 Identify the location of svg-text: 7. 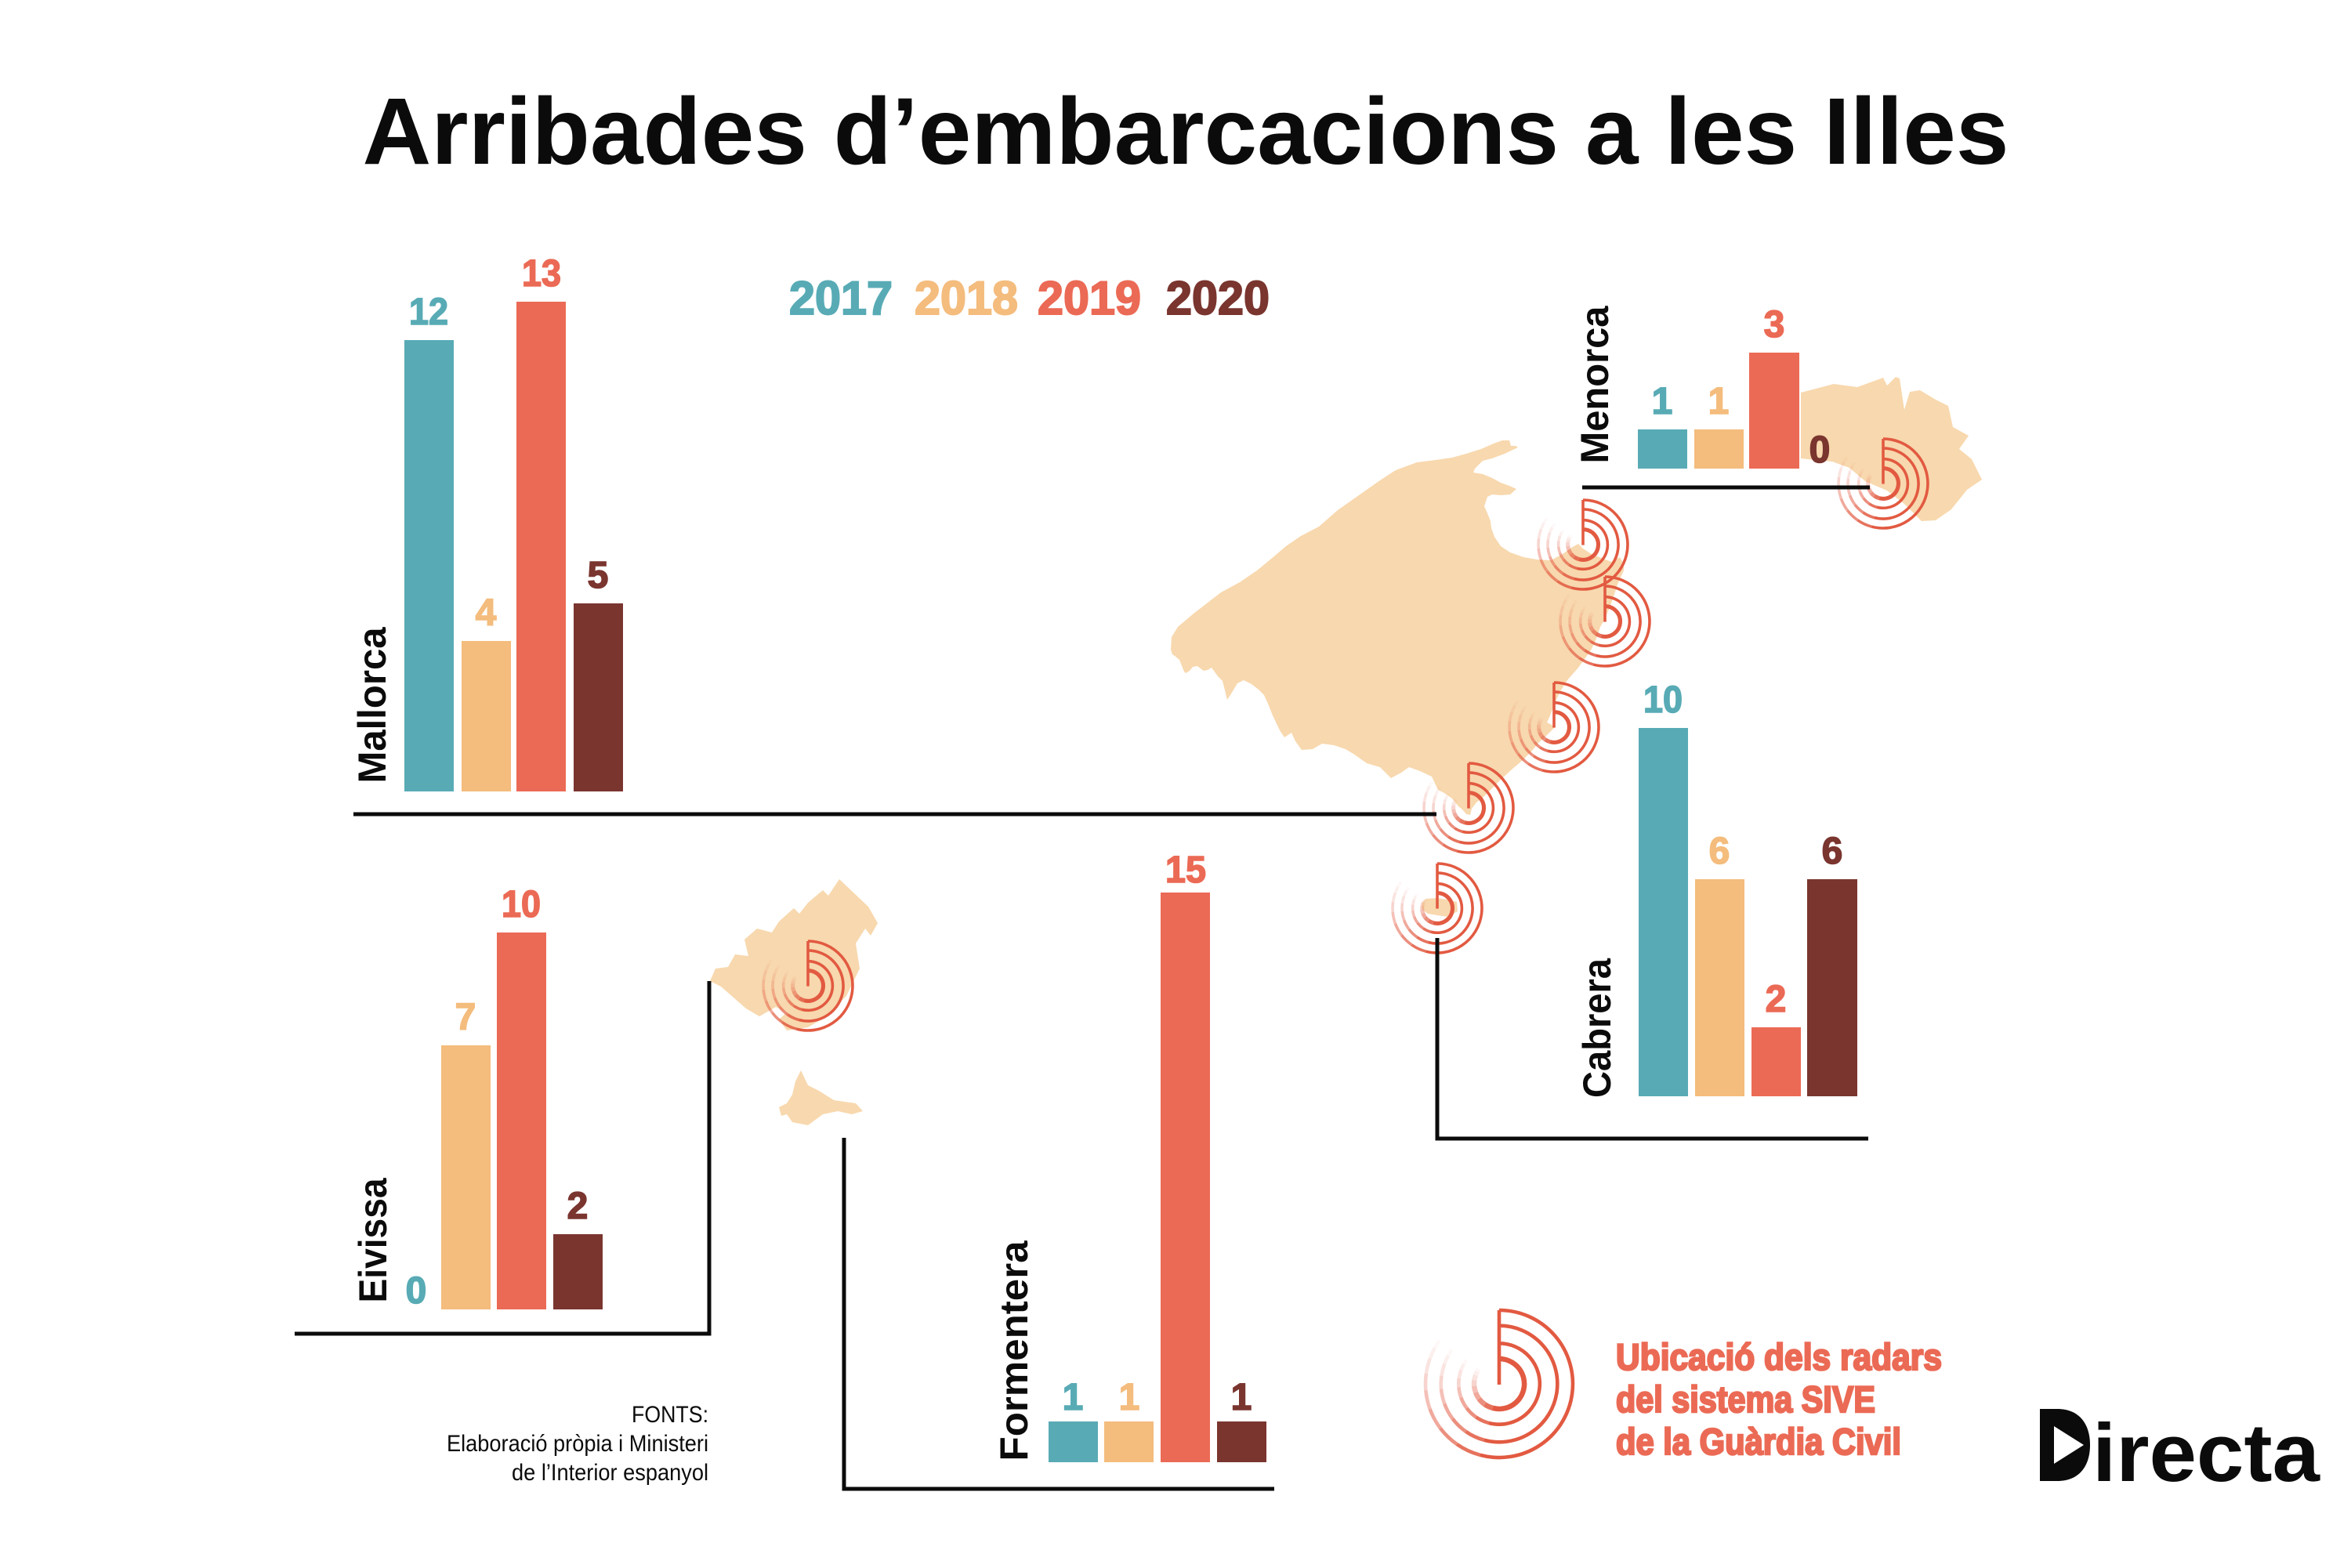
(466, 1017).